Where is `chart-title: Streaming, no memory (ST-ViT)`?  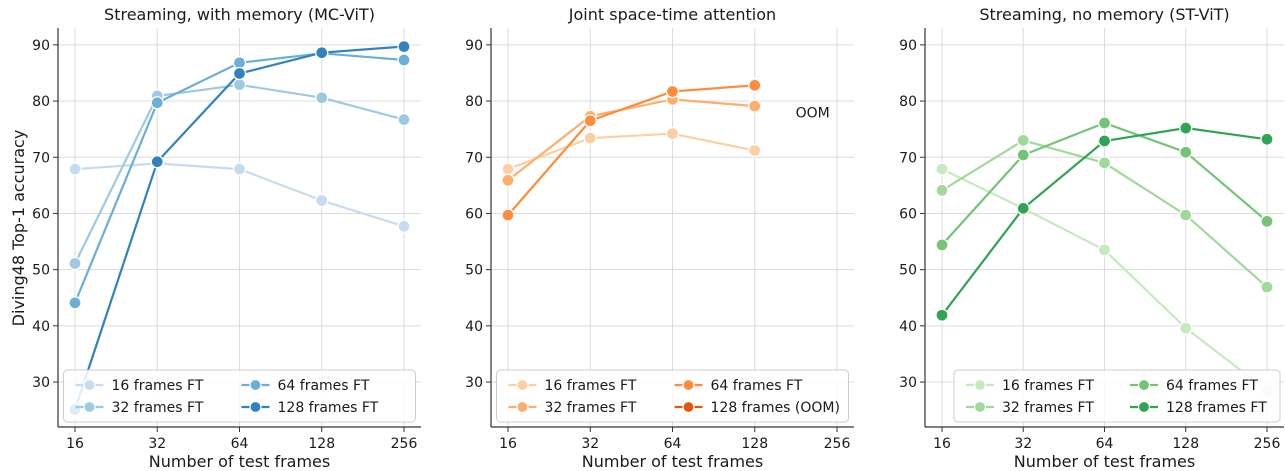 chart-title: Streaming, no memory (ST-ViT) is located at coordinates (1104, 14).